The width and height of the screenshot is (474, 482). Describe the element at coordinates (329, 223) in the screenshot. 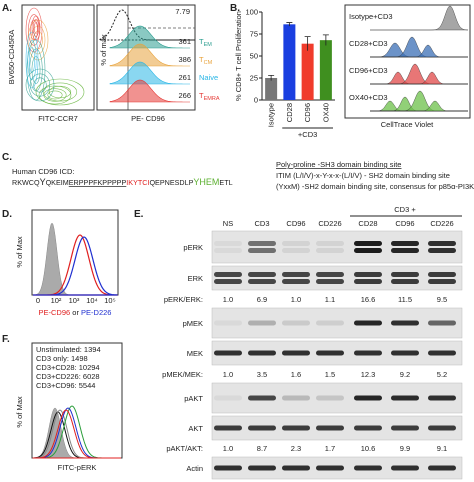

I see `lane-label: CD226` at that location.